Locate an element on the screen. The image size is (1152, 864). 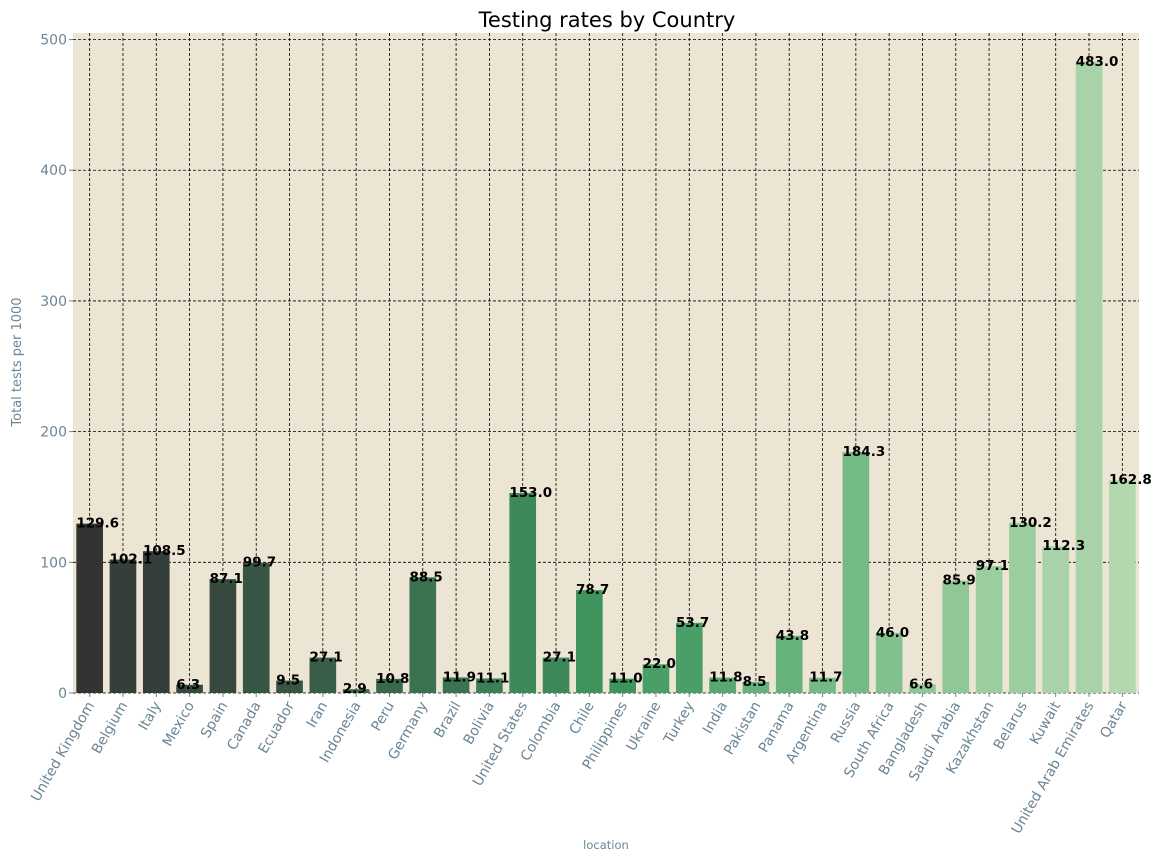
bar-qatar is located at coordinates (1122, 586).